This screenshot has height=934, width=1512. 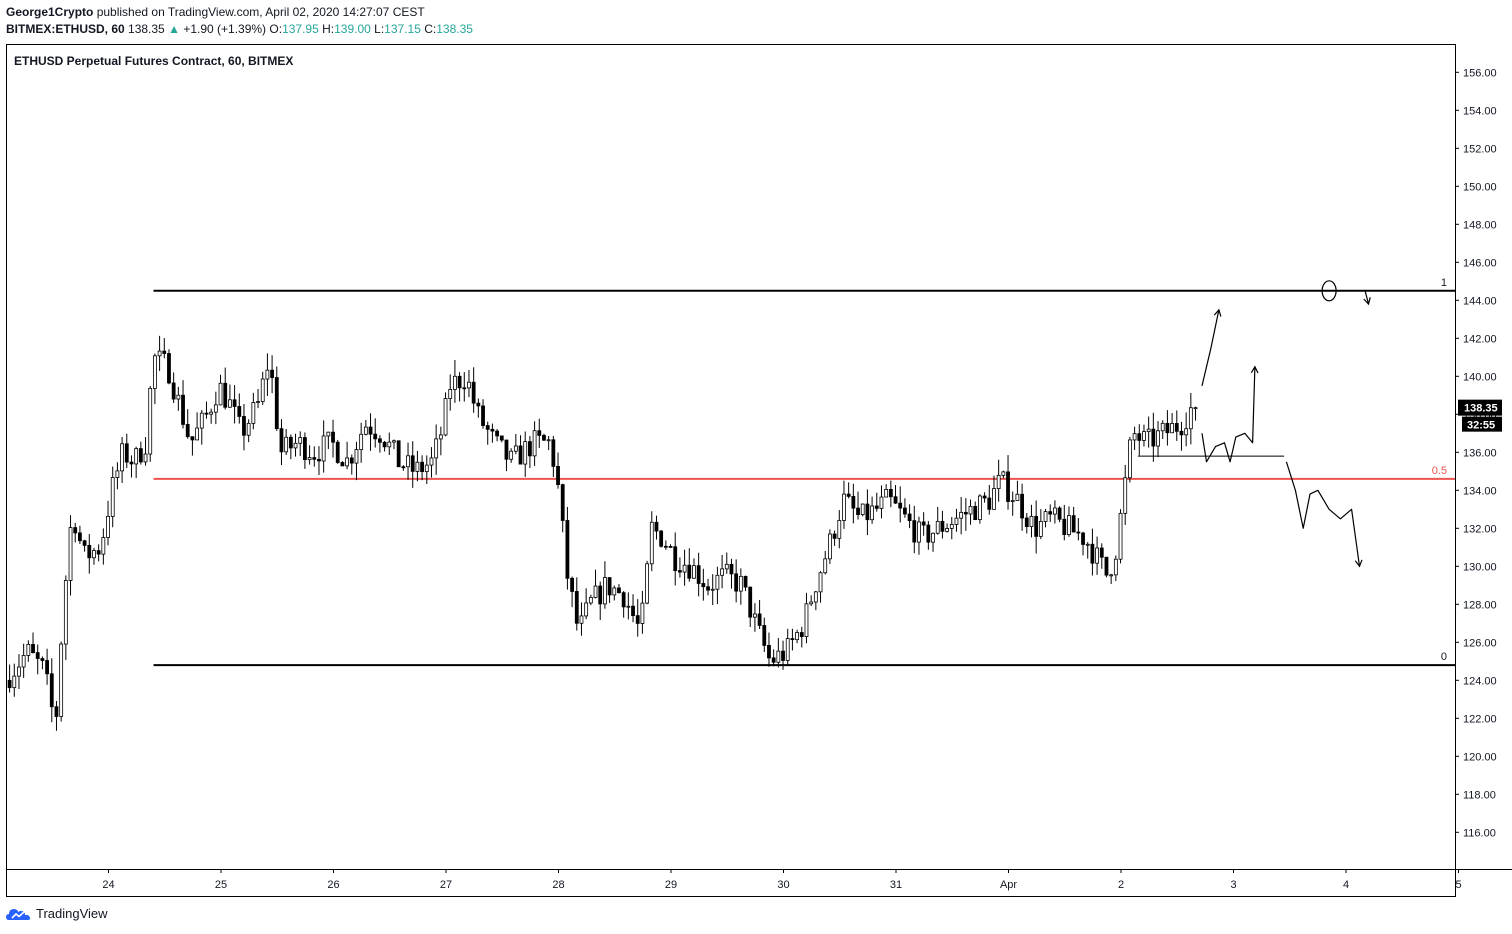 I want to click on high-label: H:, so click(x=328, y=29).